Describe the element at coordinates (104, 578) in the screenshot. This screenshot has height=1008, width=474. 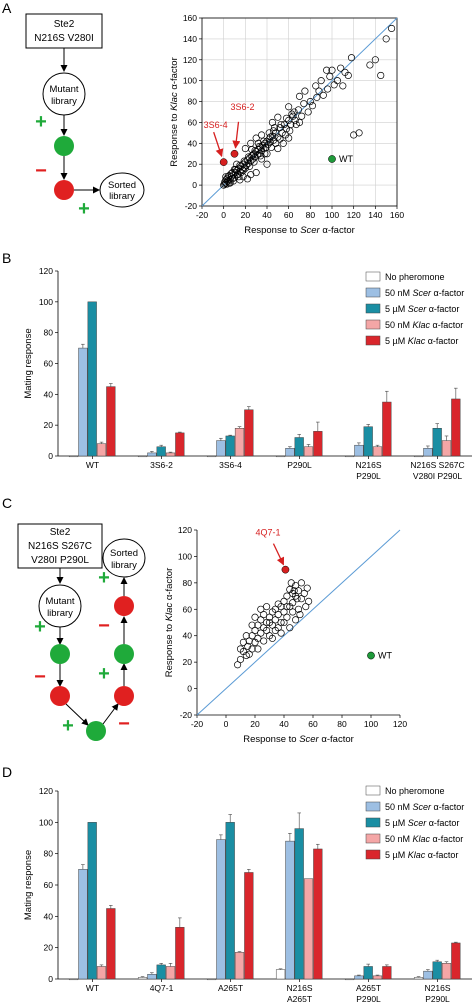
I see `flow-c-plus-4: +` at that location.